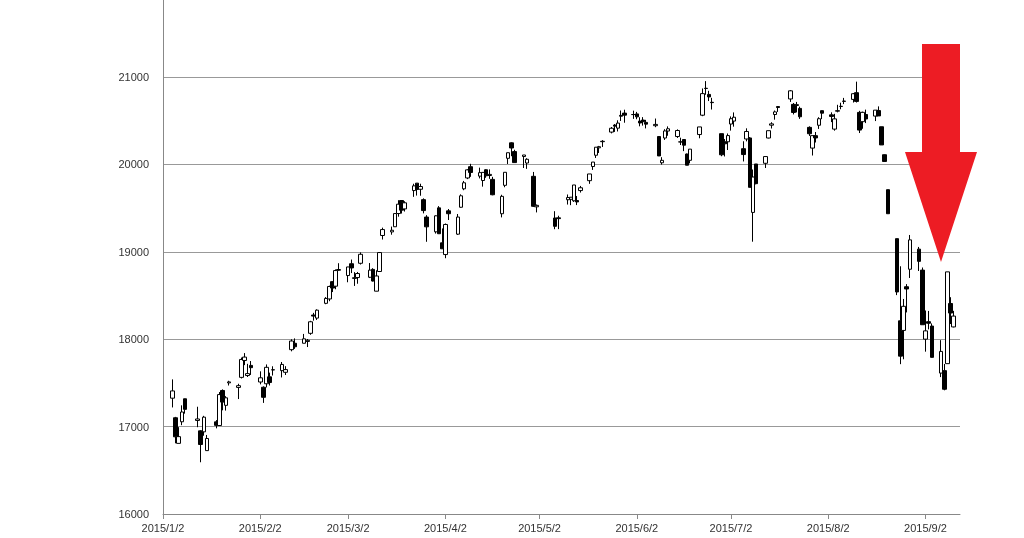  Describe the element at coordinates (133, 164) in the screenshot. I see `y-tick-label: 20000` at that location.